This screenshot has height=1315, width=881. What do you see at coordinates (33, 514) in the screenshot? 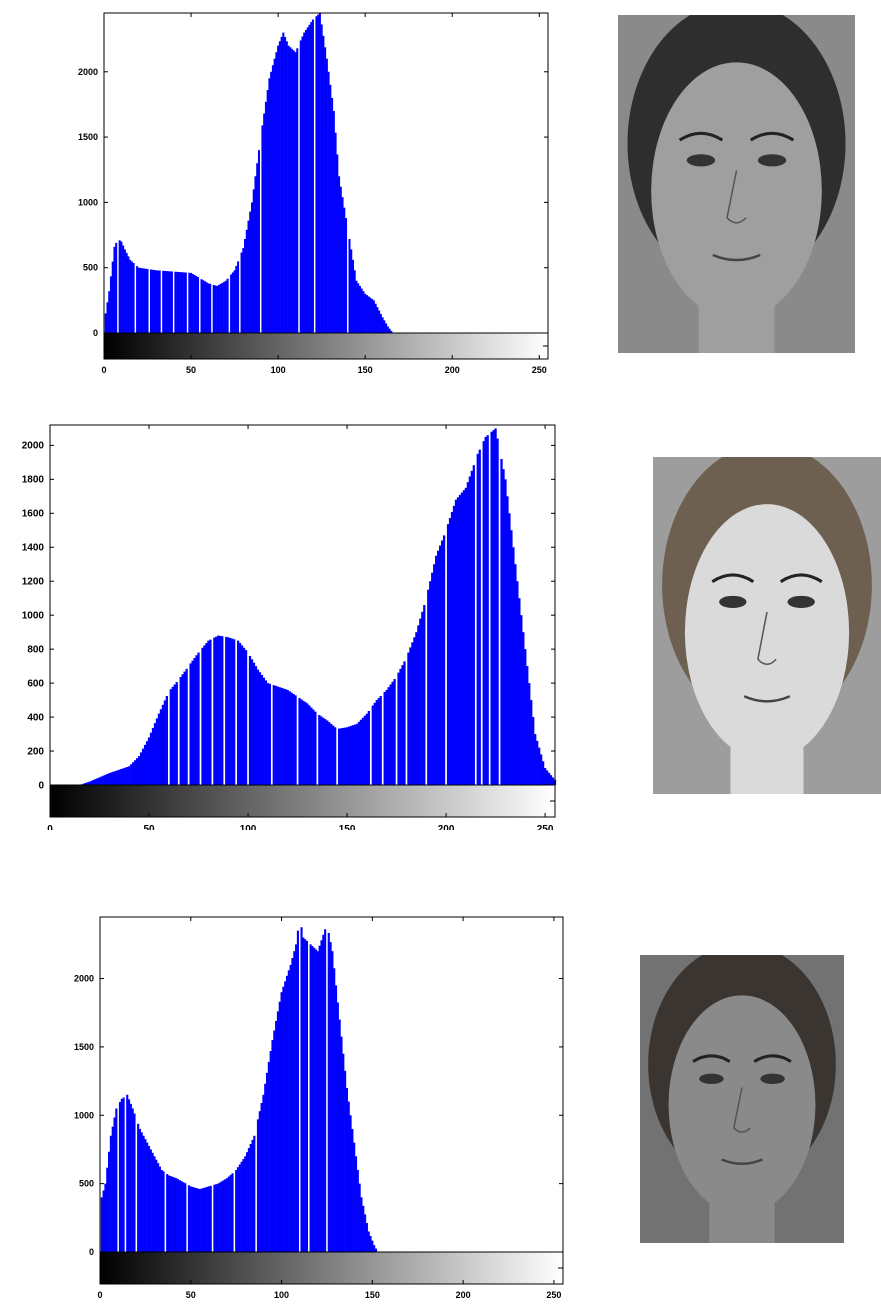
I see `y-tick-label: 1600` at bounding box center [33, 514].